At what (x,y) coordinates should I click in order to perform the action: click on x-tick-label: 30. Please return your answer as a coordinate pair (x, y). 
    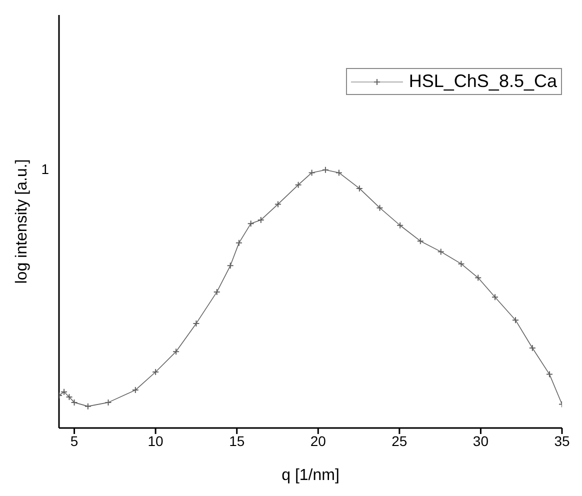
    Looking at the image, I should click on (480, 440).